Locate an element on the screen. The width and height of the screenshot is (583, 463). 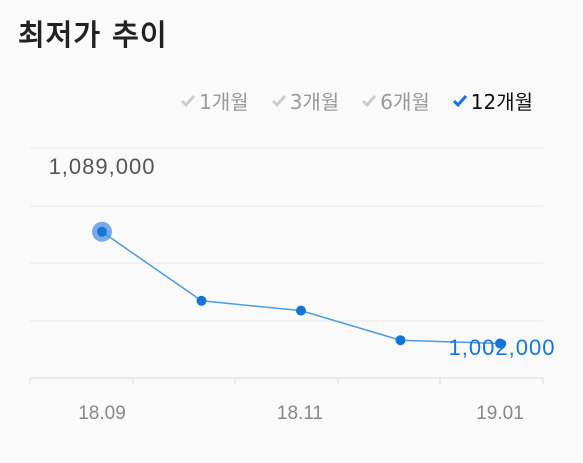
tab-6-month: 6개월 is located at coordinates (395, 100).